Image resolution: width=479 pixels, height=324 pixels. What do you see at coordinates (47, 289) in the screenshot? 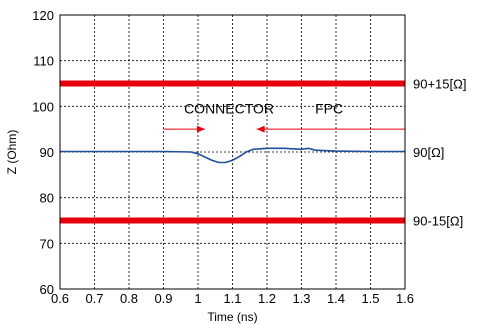
I see `y-tick-label: 60` at bounding box center [47, 289].